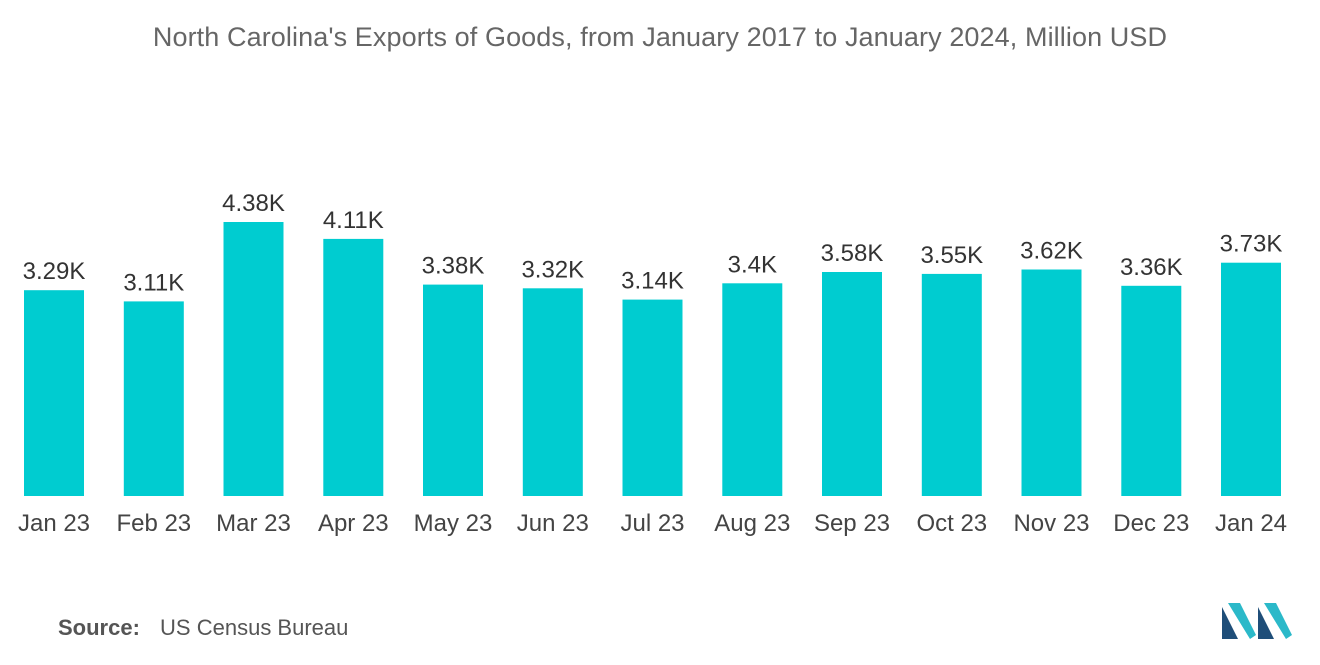  I want to click on data-label: 3.11K, so click(153, 282).